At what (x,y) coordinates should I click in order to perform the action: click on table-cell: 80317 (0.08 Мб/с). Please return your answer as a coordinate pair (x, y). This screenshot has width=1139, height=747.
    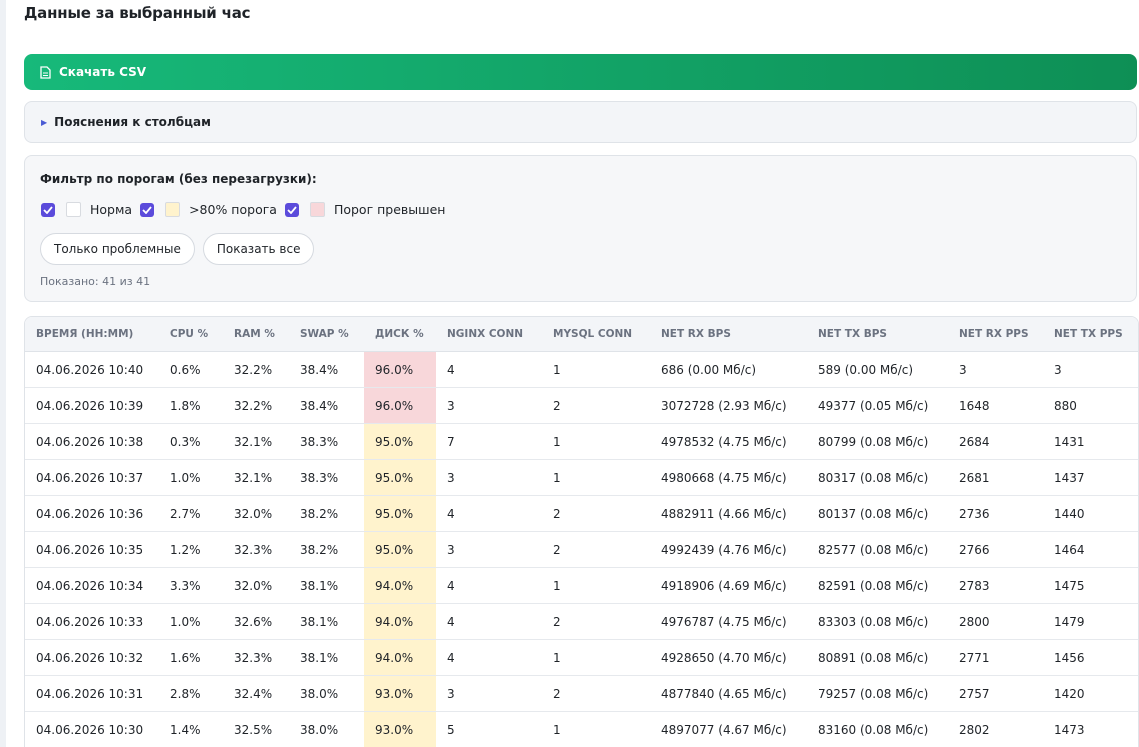
    Looking at the image, I should click on (877, 477).